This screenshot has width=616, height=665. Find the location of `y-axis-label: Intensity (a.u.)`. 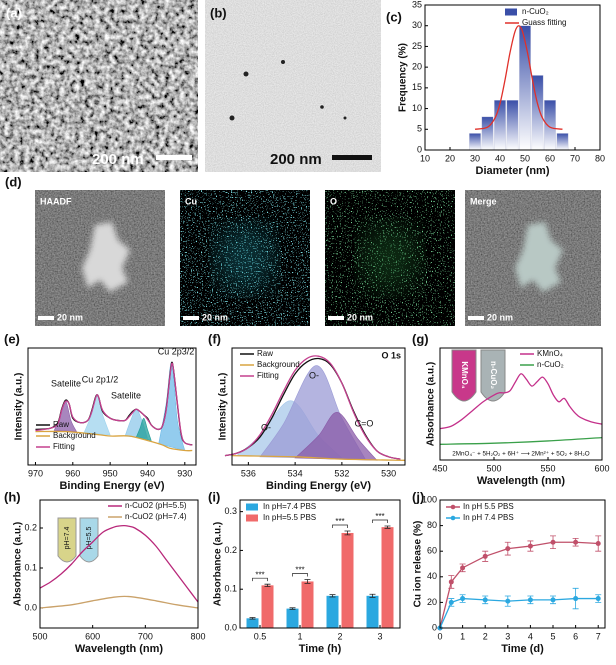

y-axis-label: Intensity (a.u.) is located at coordinates (19, 407).